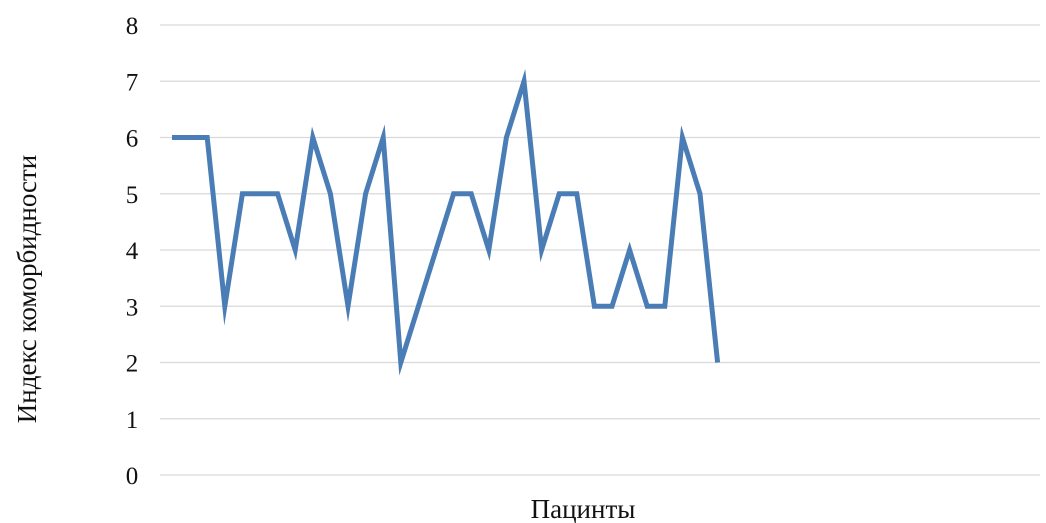  I want to click on y-tick-label: 5, so click(132, 195).